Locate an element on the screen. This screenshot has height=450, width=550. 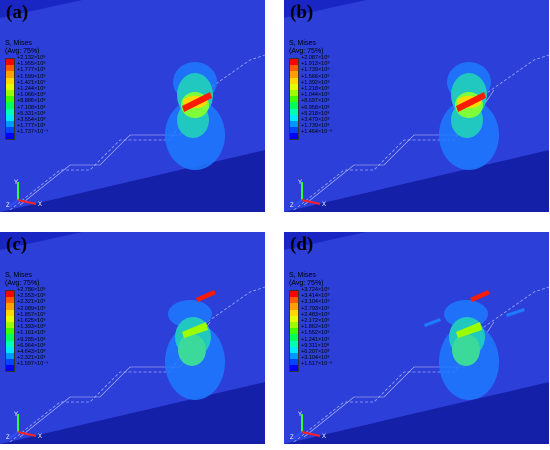
legend-value: +8.697×10⁸ is located at coordinates (315, 101).